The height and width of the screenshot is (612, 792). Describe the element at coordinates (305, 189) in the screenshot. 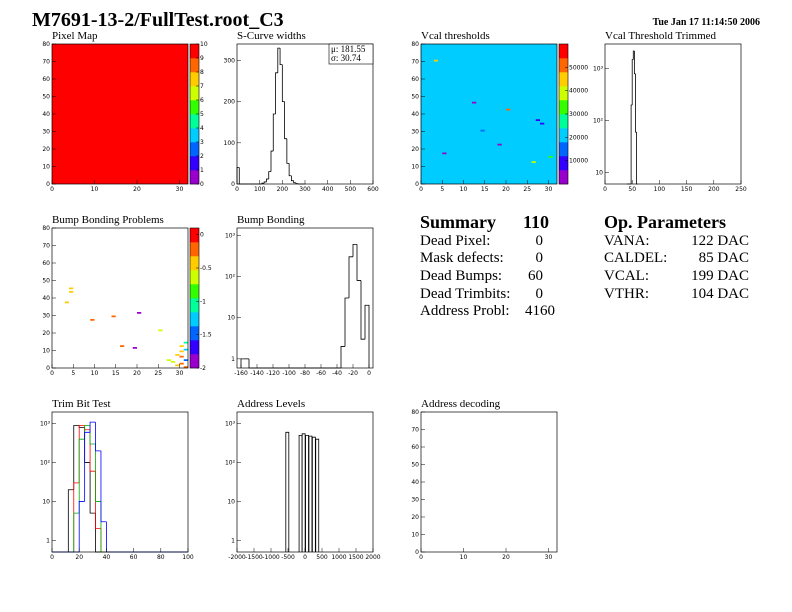

I see `x-tick-label: 300` at that location.